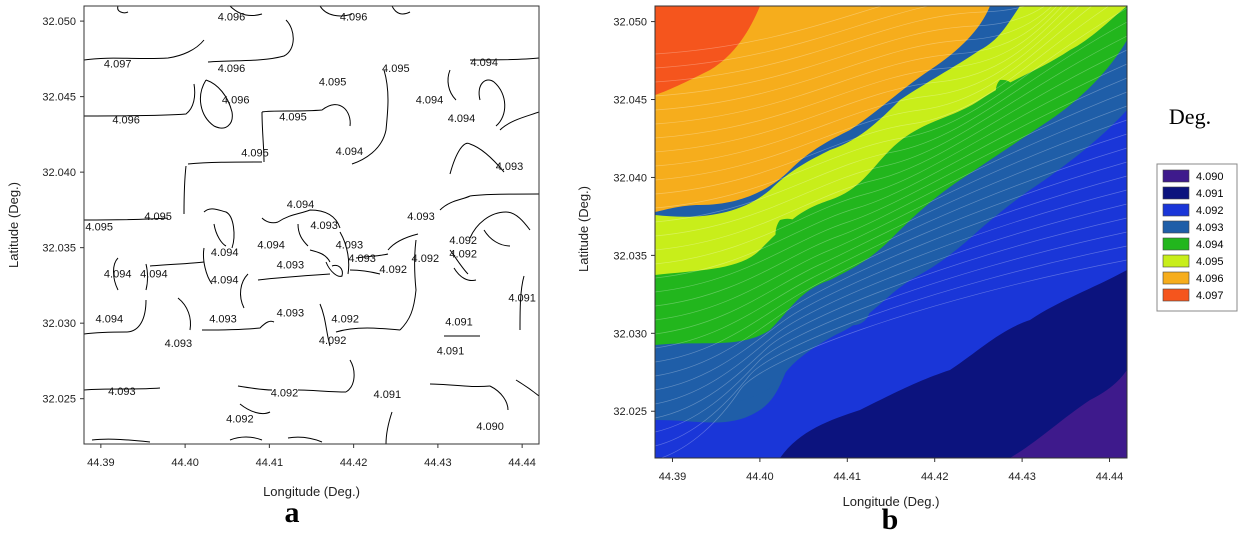 Image resolution: width=1238 pixels, height=537 pixels. I want to click on x-tick-label: 44.41, so click(848, 477).